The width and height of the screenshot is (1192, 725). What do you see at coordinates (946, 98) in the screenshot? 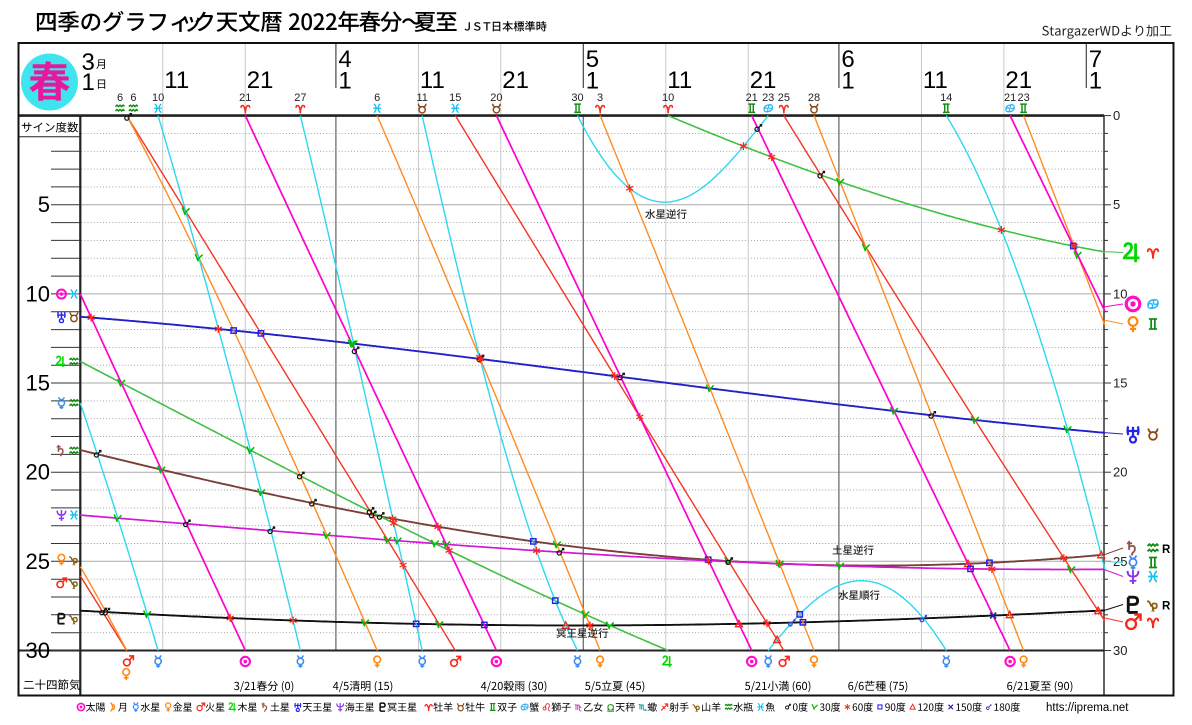
I see `svg-text: 14` at bounding box center [946, 98].